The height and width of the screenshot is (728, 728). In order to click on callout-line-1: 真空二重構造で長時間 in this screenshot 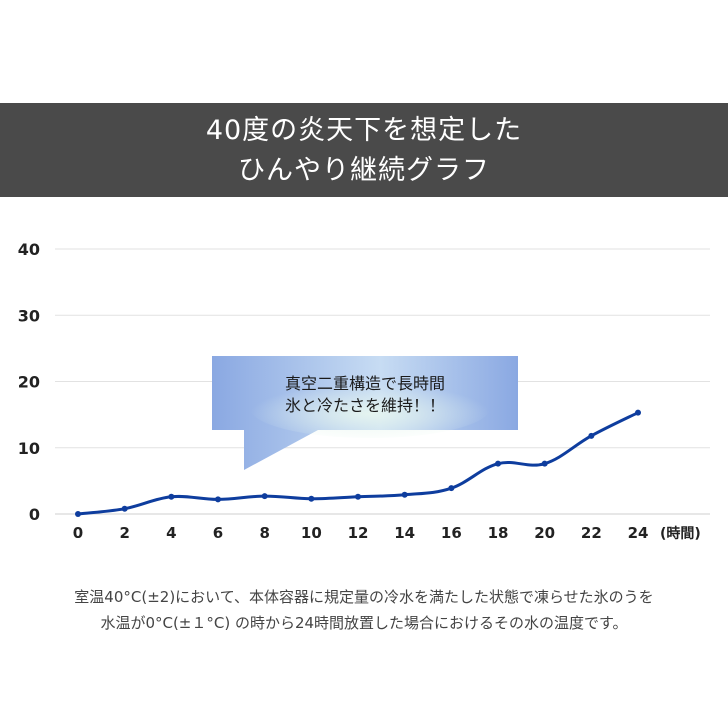, I will do `click(365, 383)`.